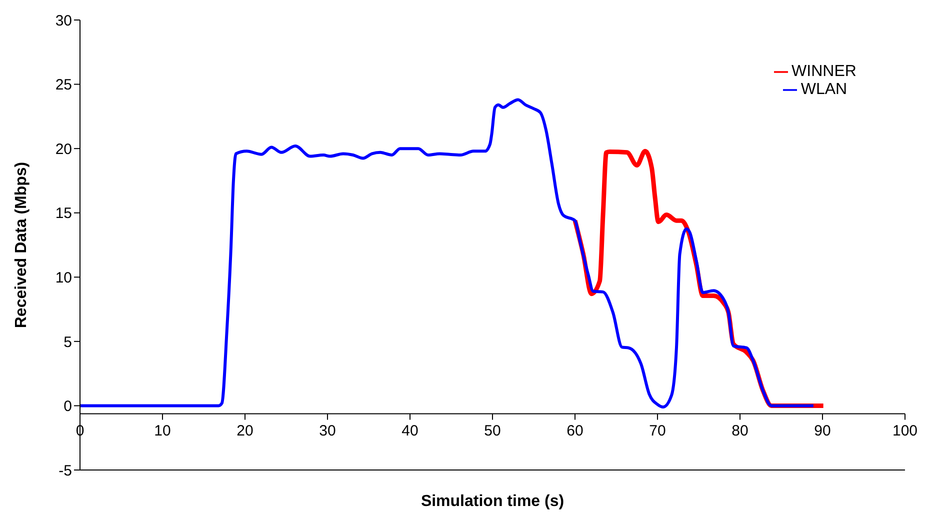 The height and width of the screenshot is (515, 925). Describe the element at coordinates (905, 431) in the screenshot. I see `x-tick-label: 100` at that location.